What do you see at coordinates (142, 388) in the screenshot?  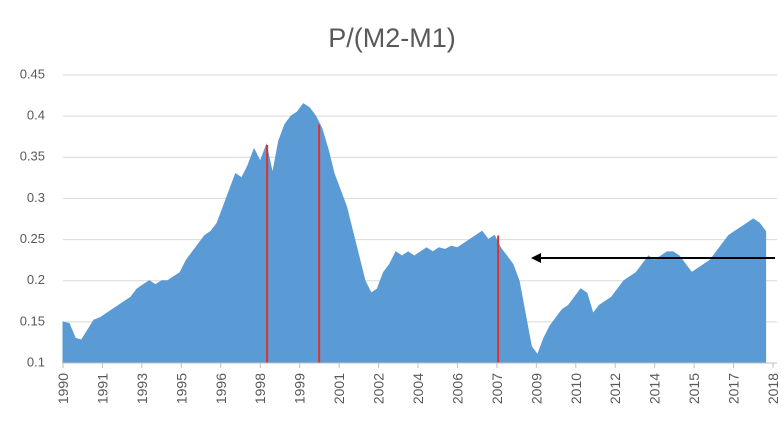 I see `x-tick-label: 1993` at bounding box center [142, 388].